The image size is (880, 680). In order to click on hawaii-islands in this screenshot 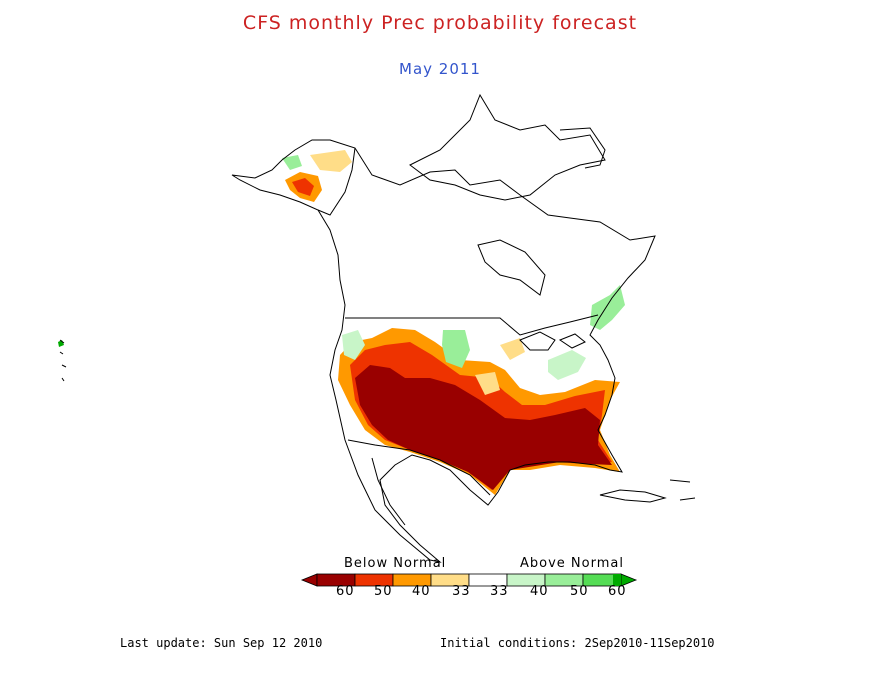, I will do `click(63, 360)`.